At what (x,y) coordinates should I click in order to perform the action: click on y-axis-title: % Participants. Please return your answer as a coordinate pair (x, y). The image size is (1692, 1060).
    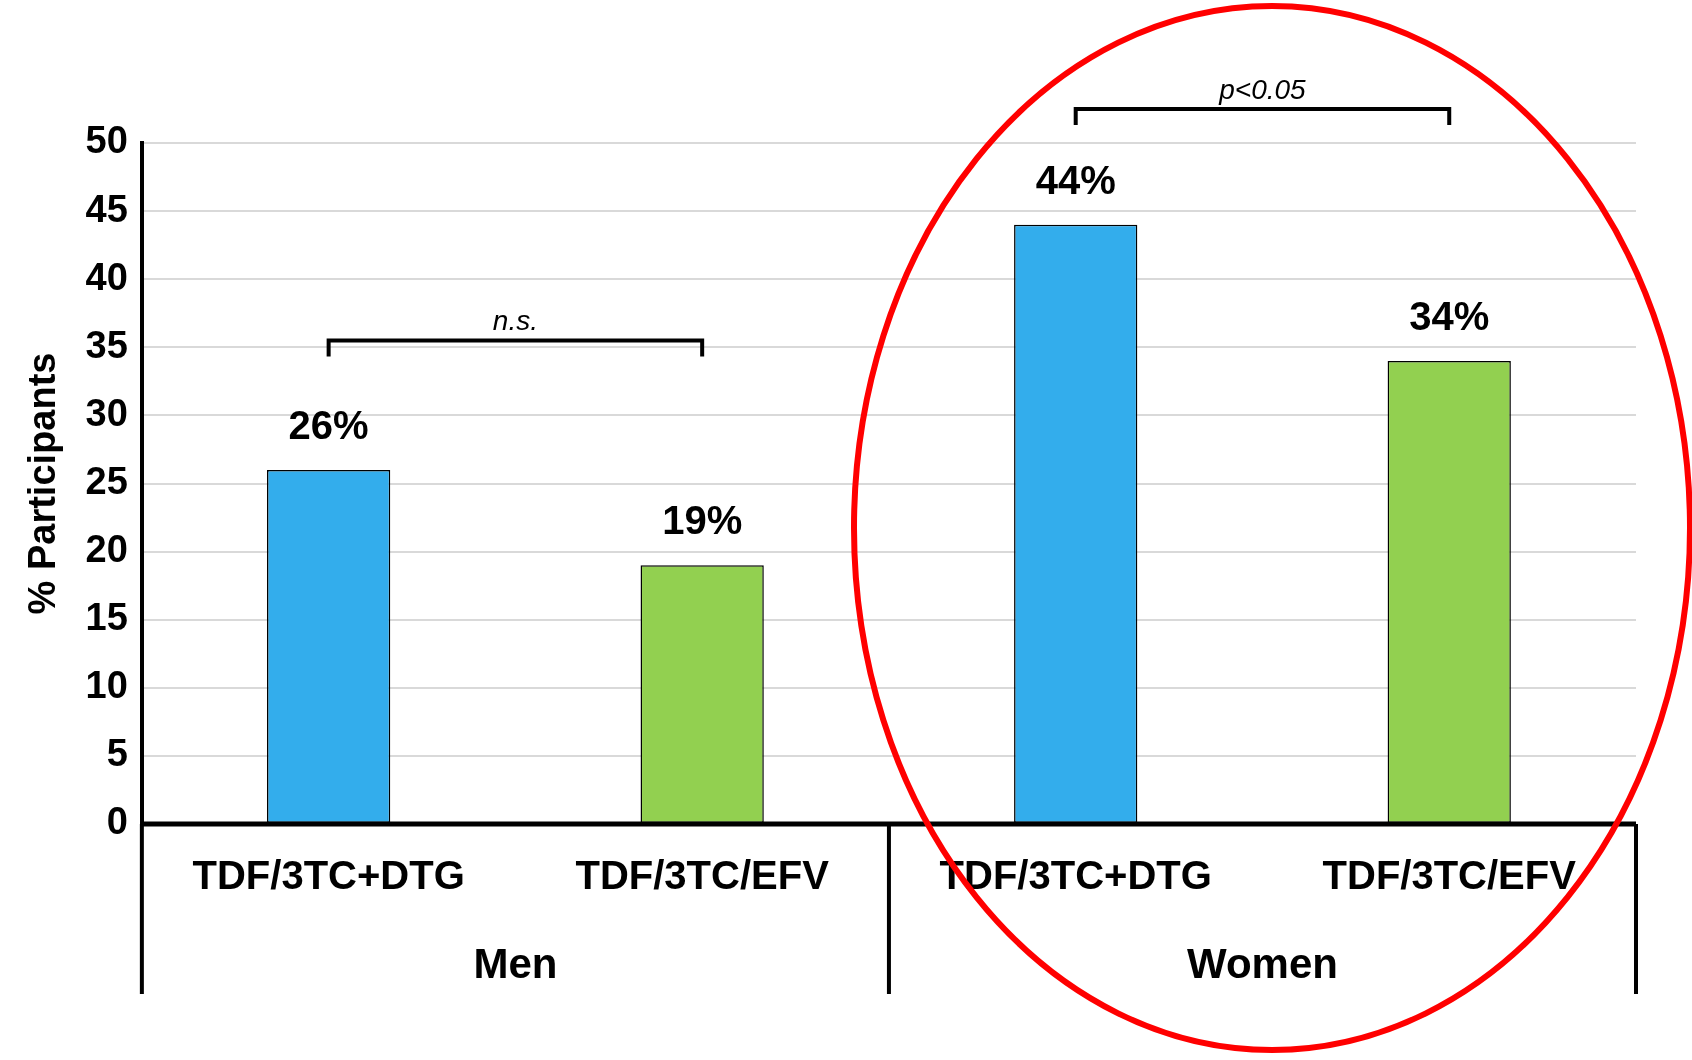
    Looking at the image, I should click on (42, 483).